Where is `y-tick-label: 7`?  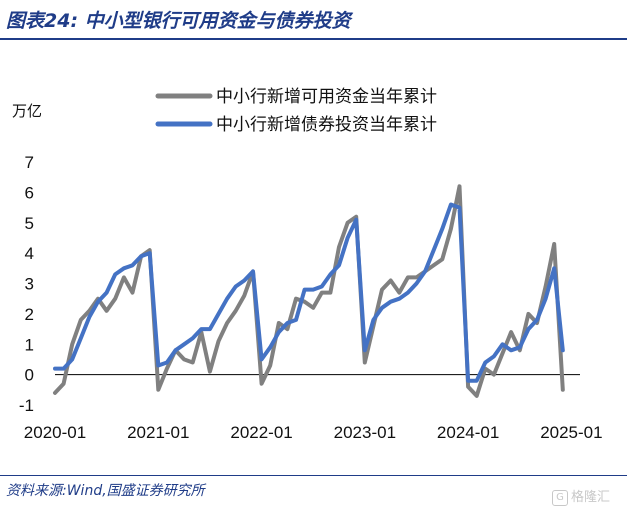 y-tick-label: 7 is located at coordinates (29, 162).